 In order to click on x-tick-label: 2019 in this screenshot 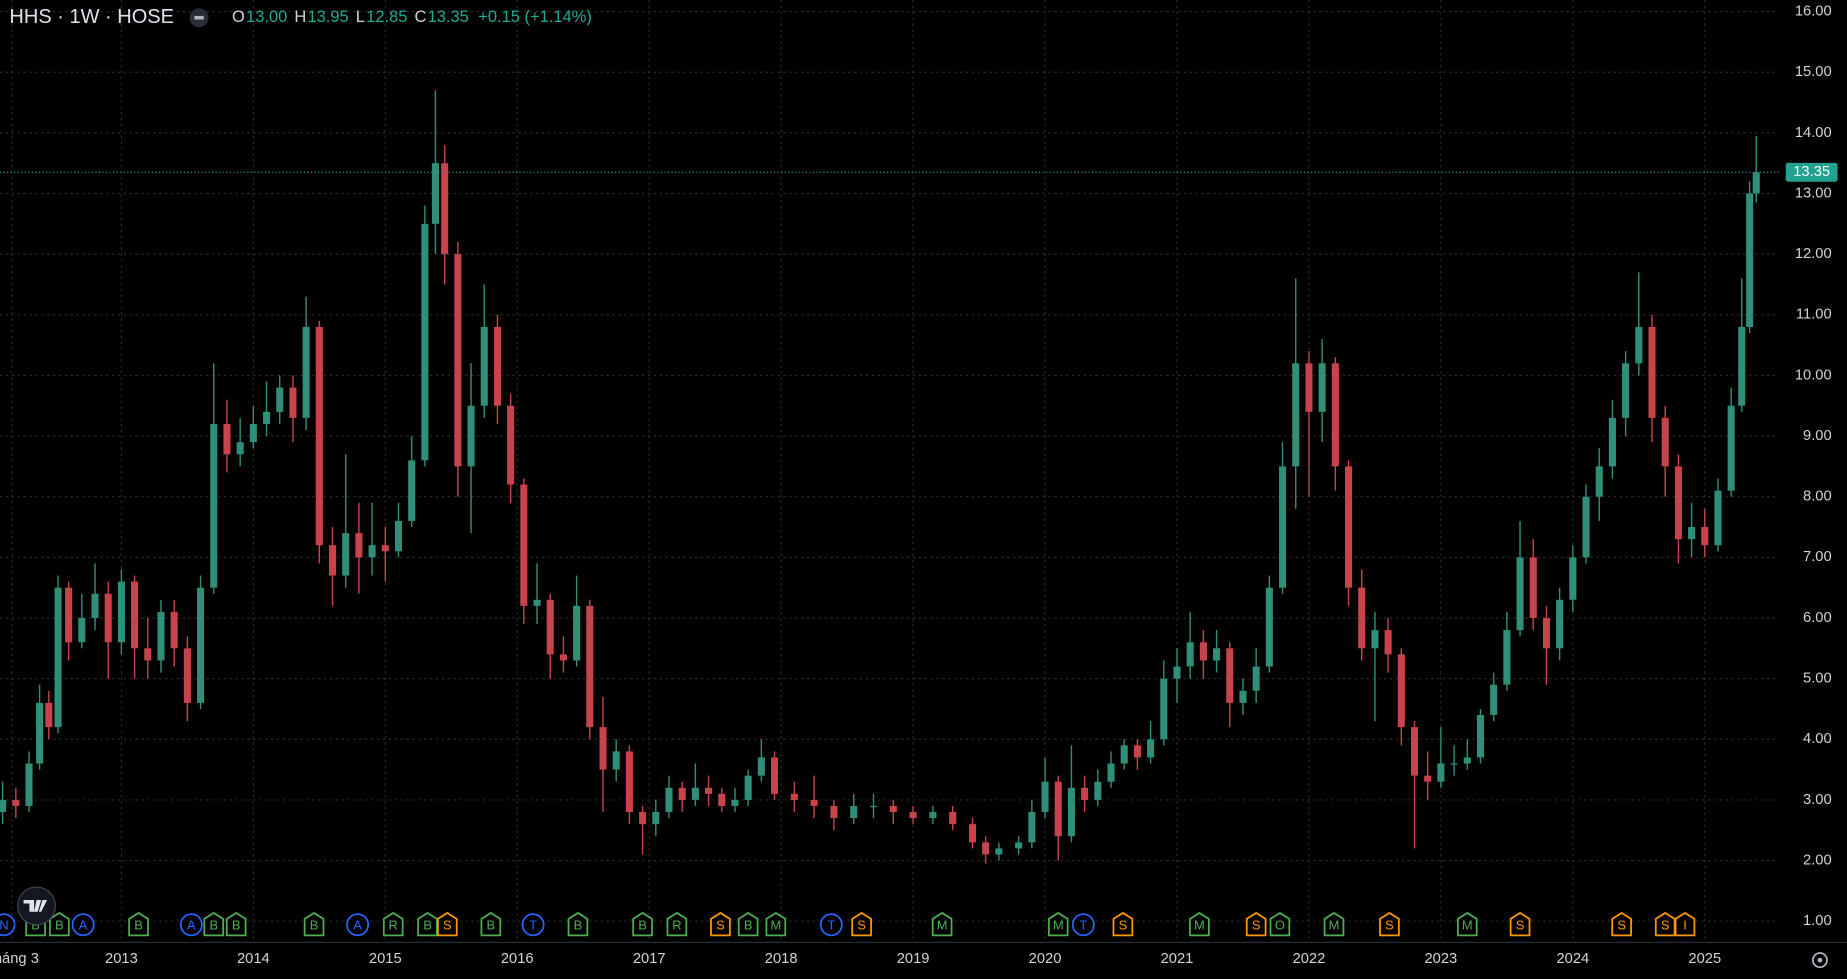, I will do `click(913, 959)`.